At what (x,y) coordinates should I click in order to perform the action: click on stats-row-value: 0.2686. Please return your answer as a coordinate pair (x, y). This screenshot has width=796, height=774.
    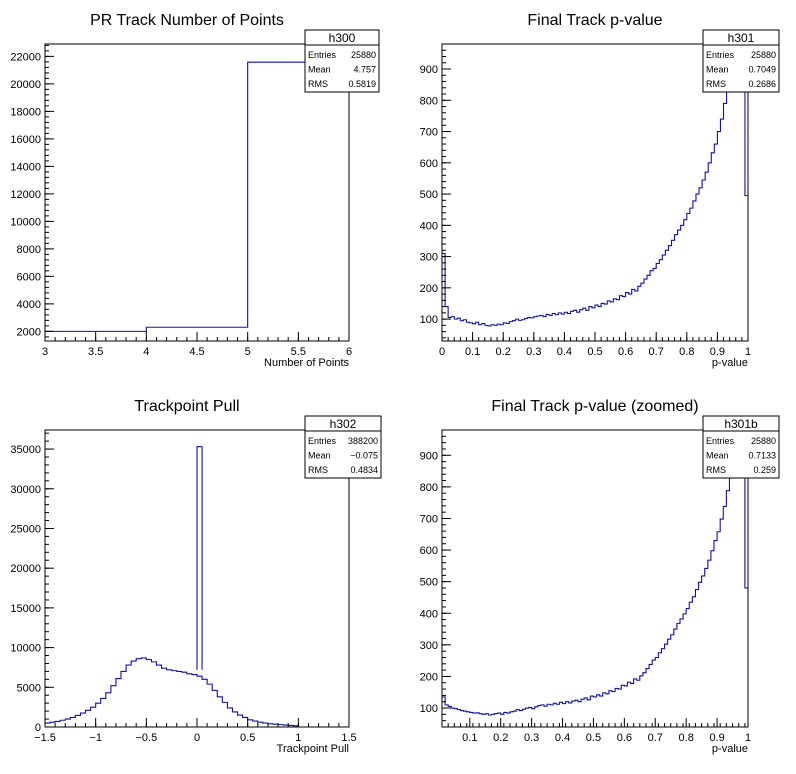
    Looking at the image, I should click on (762, 84).